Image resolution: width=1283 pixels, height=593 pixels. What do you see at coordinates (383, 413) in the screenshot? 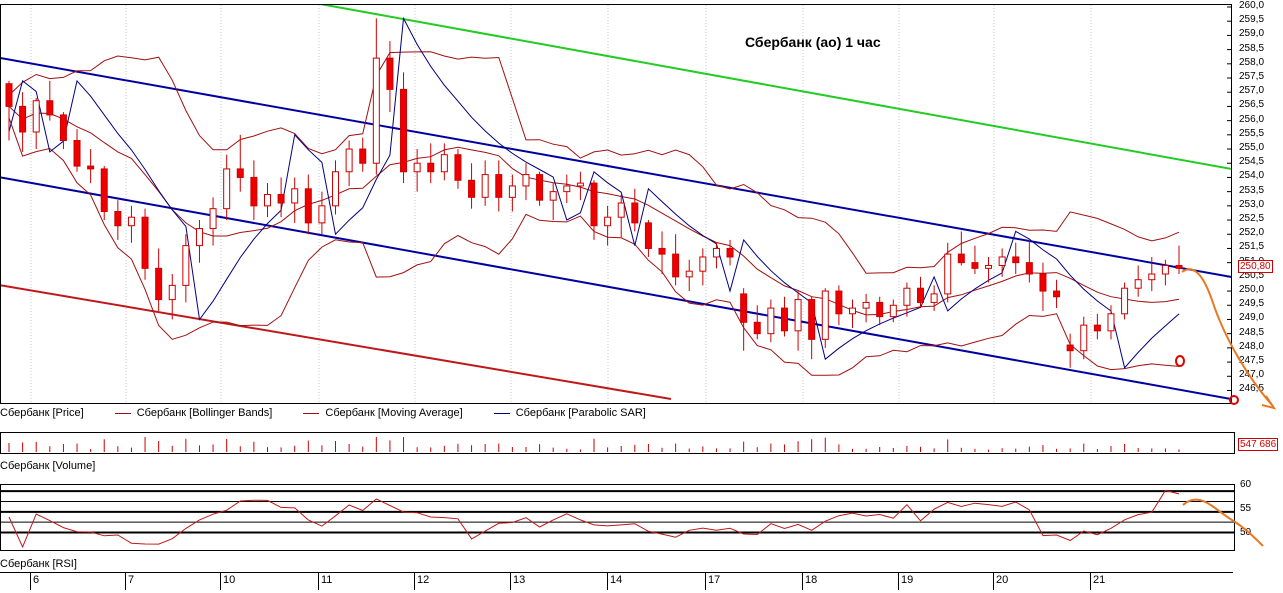
I see `legend-item-moving-average: Сбербанк [Moving Average]` at bounding box center [383, 413].